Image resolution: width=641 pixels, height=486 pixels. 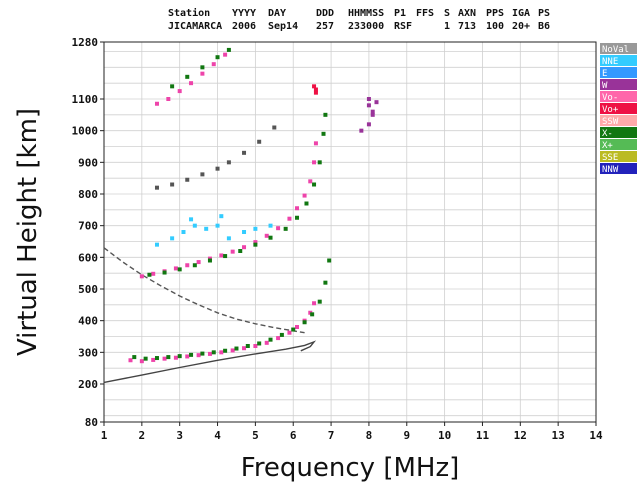 I want to click on x-tick-label: 2, so click(x=142, y=435).